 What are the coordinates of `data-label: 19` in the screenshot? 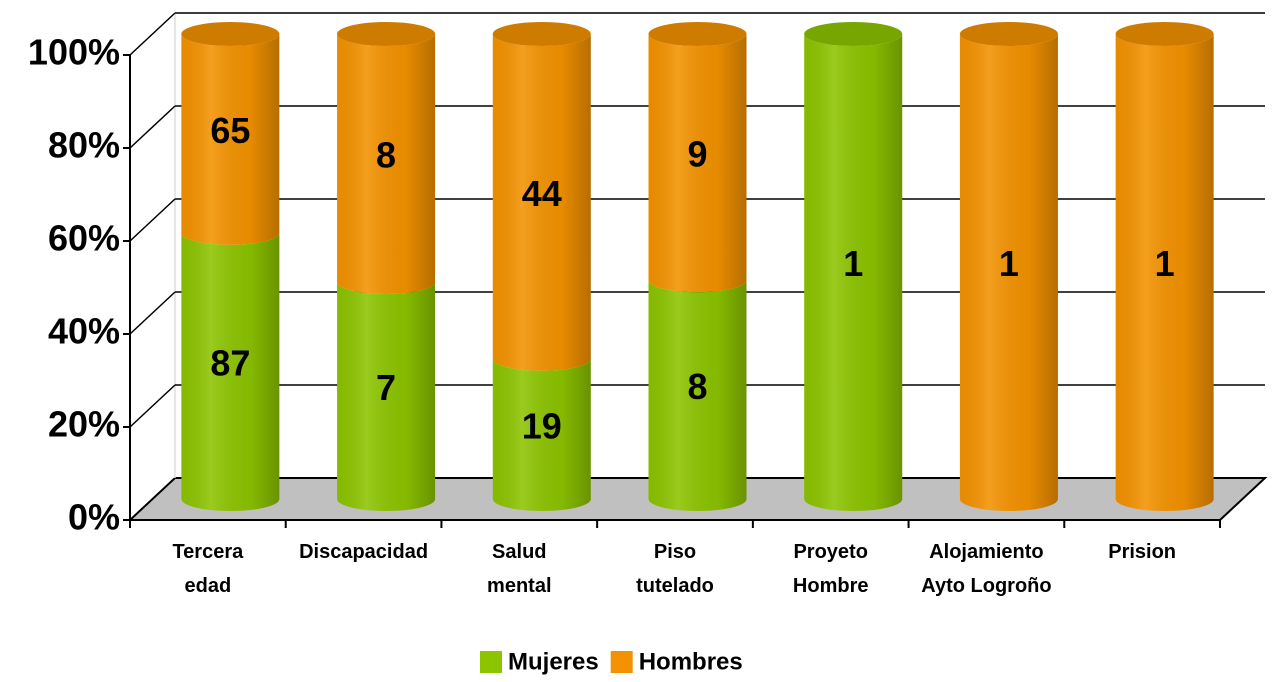 It's located at (542, 425).